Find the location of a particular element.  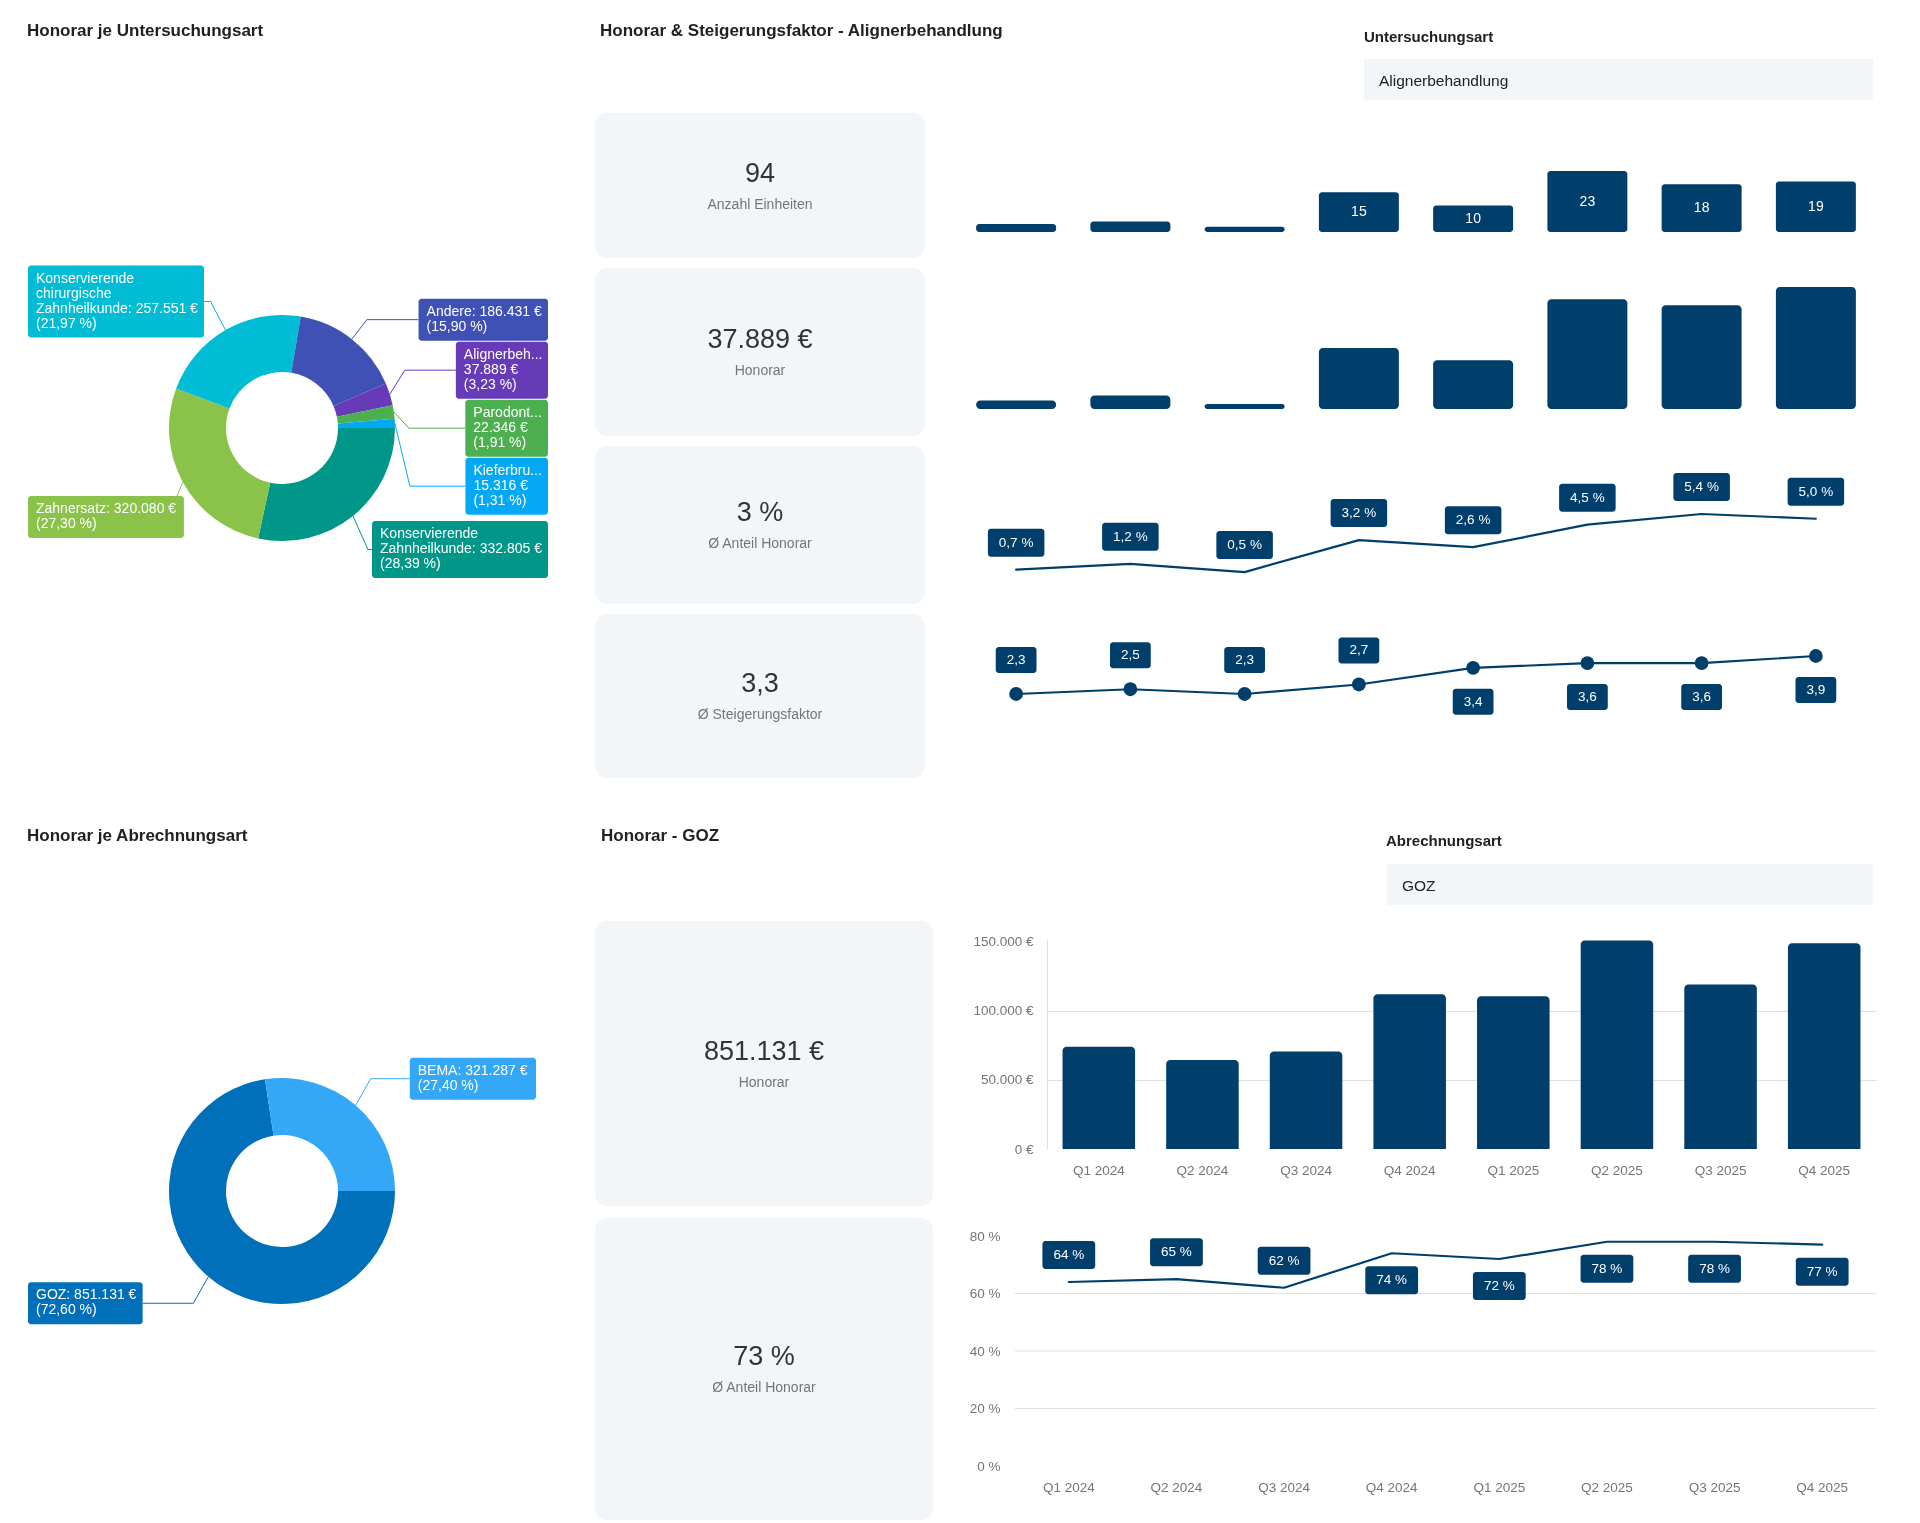

y-tick-label: 20 % is located at coordinates (985, 1408).